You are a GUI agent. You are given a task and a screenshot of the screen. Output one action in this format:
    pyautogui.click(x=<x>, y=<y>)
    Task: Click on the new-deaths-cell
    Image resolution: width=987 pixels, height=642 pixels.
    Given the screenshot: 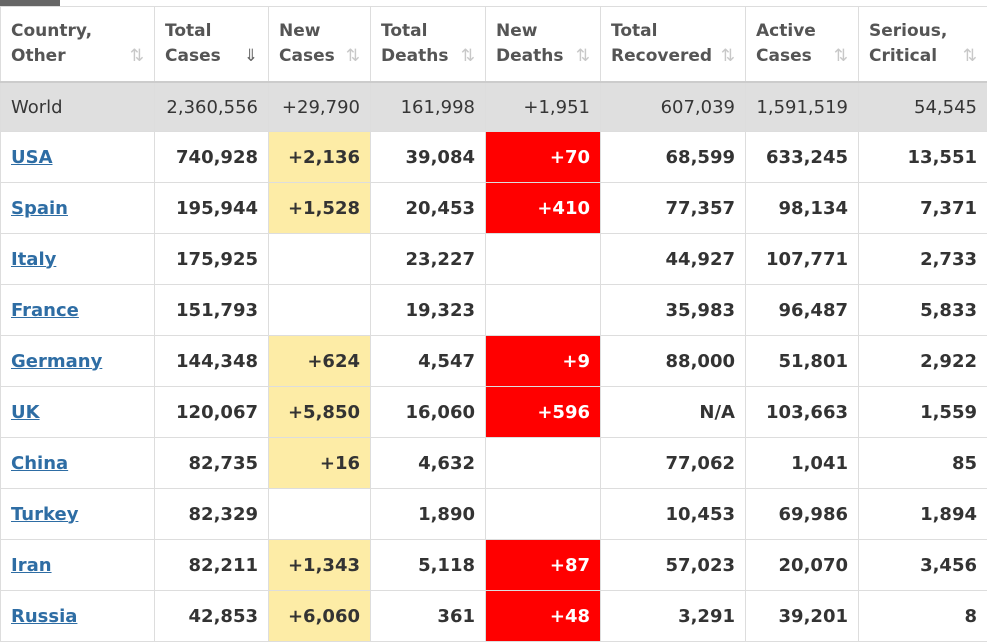 What is the action you would take?
    pyautogui.click(x=543, y=514)
    